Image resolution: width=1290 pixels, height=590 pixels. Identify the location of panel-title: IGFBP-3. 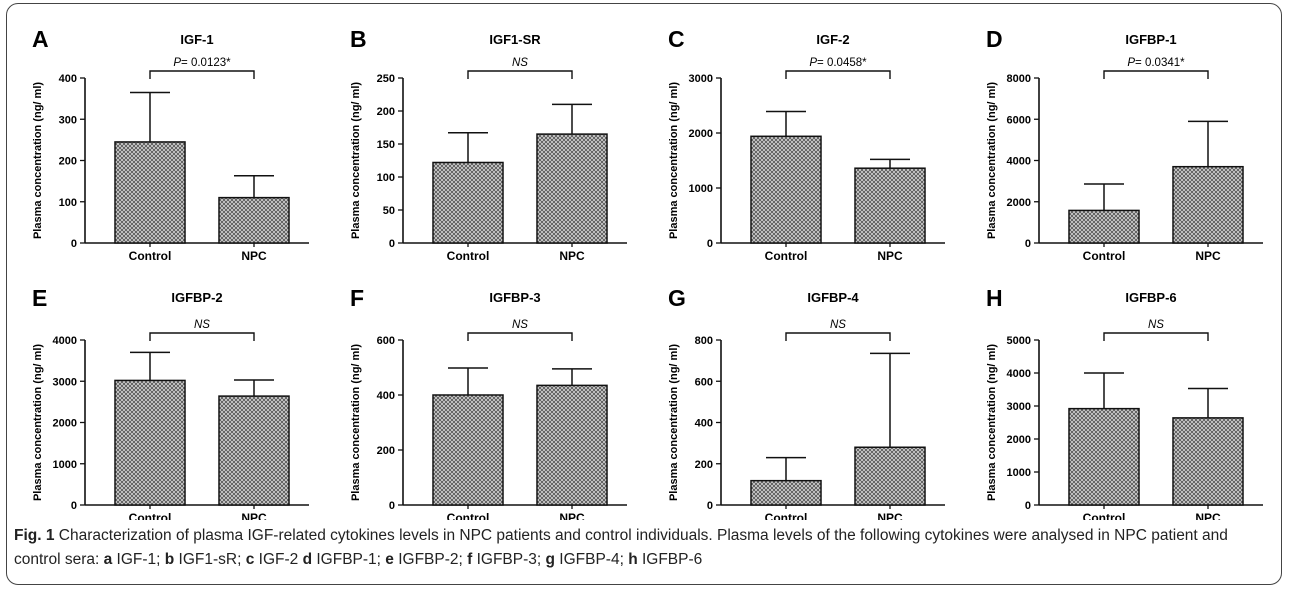
(514, 297).